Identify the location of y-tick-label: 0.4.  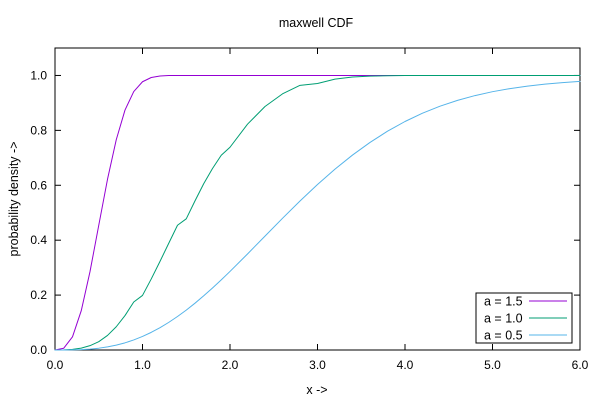
(38, 240).